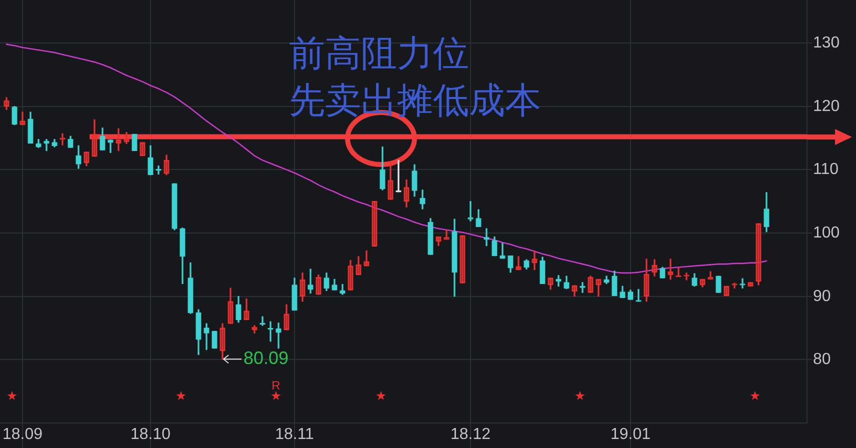 Image resolution: width=856 pixels, height=448 pixels. What do you see at coordinates (826, 233) in the screenshot?
I see `y-tick-label: 100` at bounding box center [826, 233].